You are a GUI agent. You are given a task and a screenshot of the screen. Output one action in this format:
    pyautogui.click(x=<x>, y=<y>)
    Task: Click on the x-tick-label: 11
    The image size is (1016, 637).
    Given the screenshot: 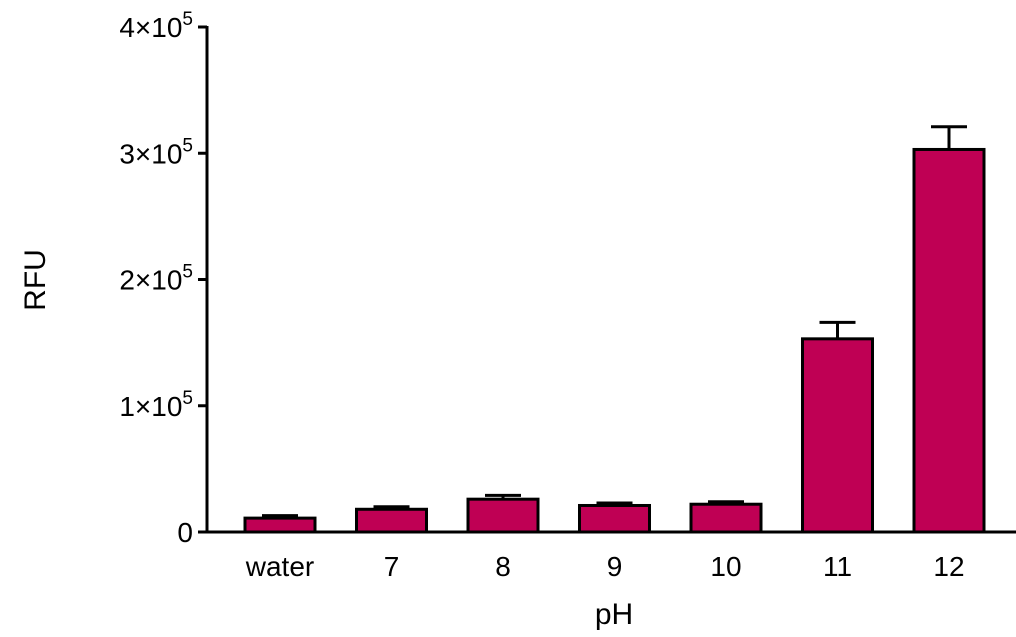 What is the action you would take?
    pyautogui.click(x=837, y=566)
    